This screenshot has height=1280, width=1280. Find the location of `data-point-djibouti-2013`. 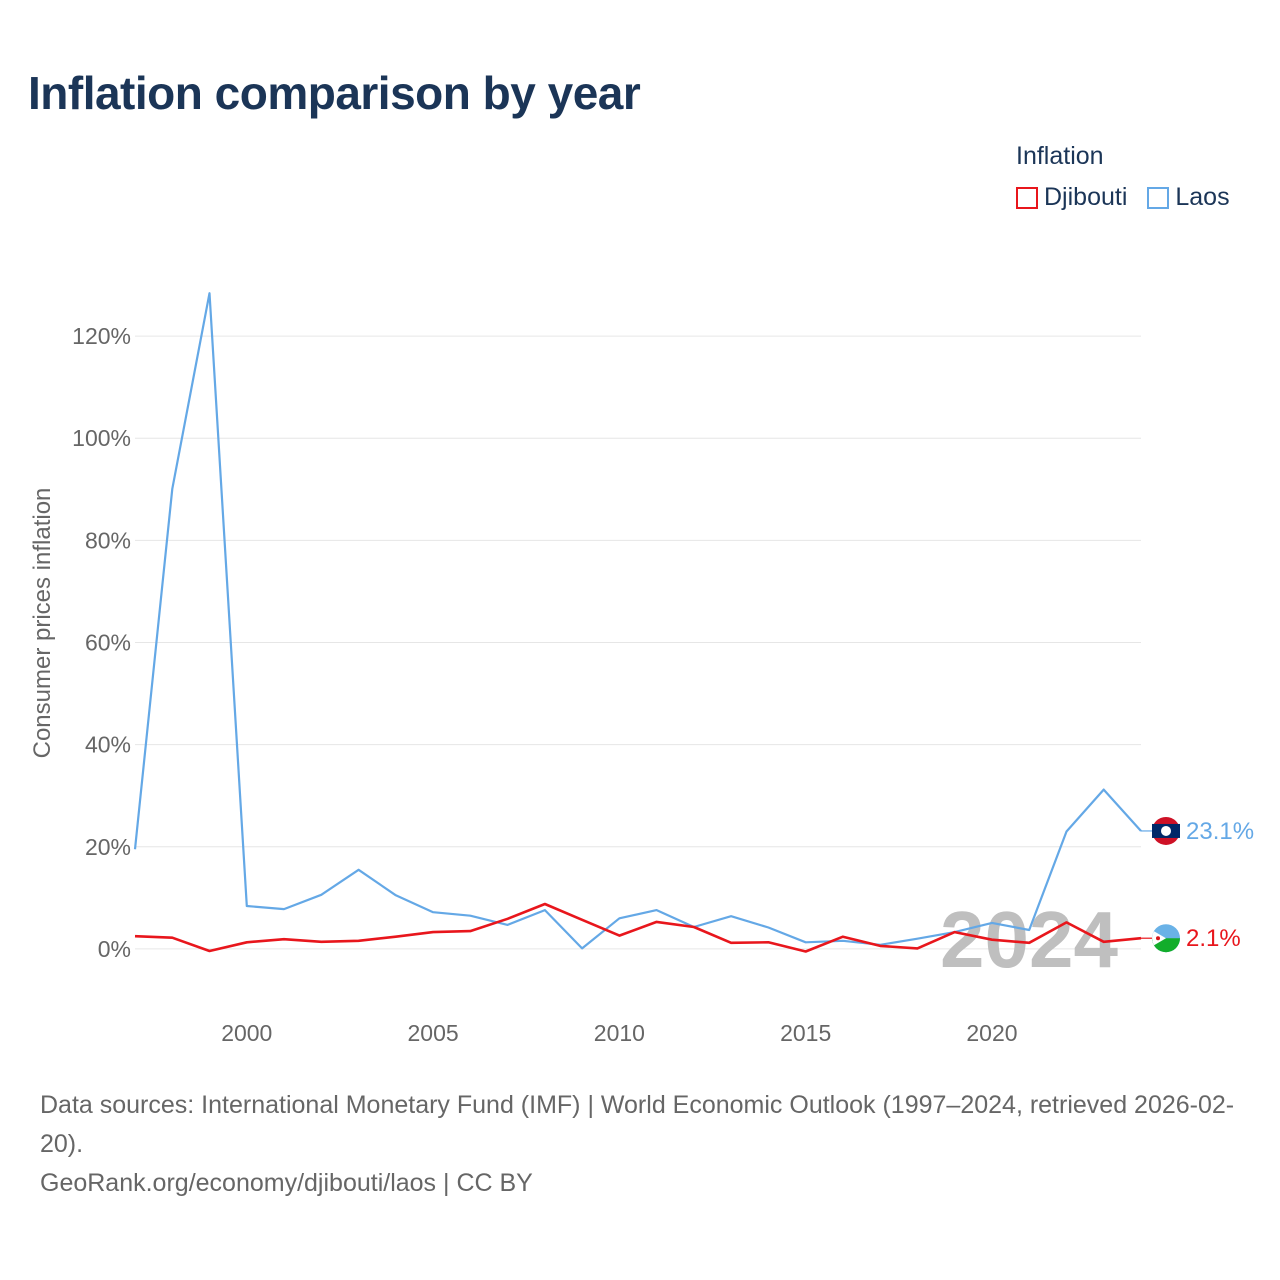

data-point-djibouti-2013 is located at coordinates (731, 942).